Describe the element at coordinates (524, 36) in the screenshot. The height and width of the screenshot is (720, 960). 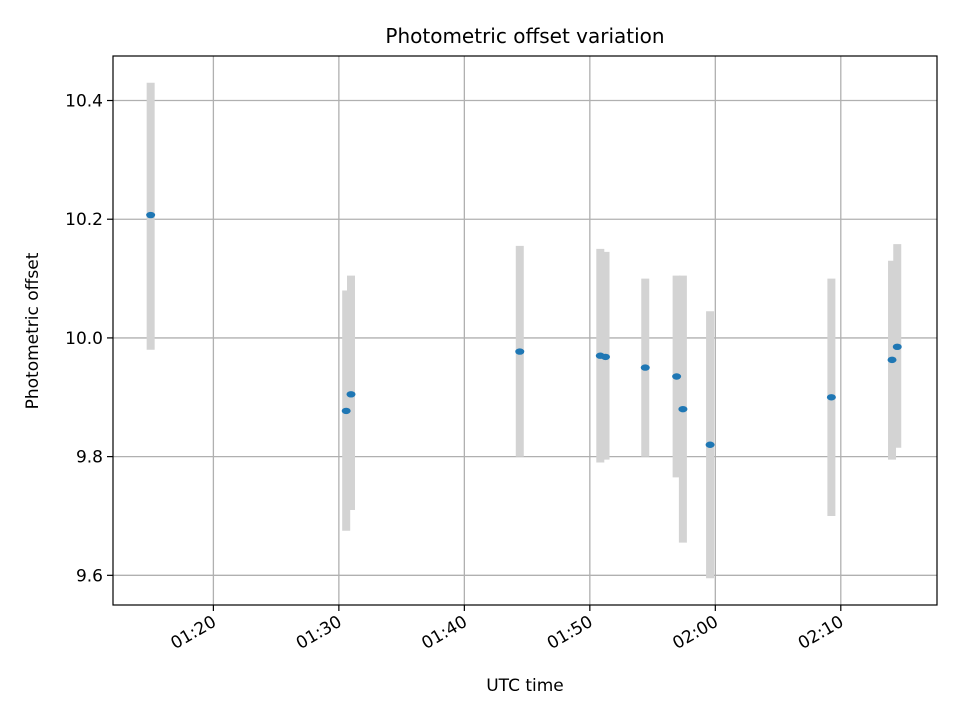
I see `chart-title: Photometric offset variation` at that location.